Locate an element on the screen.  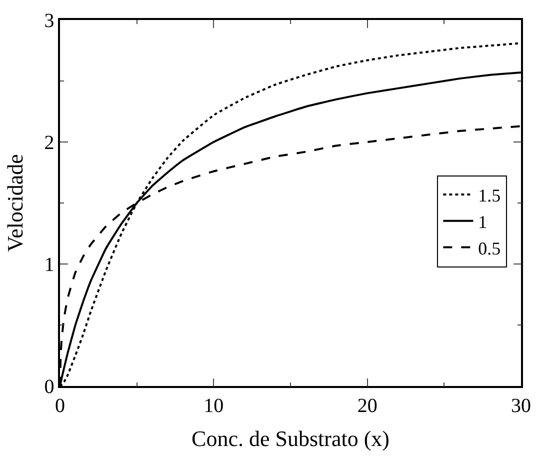
y-tick-label: 0 is located at coordinates (49, 387).